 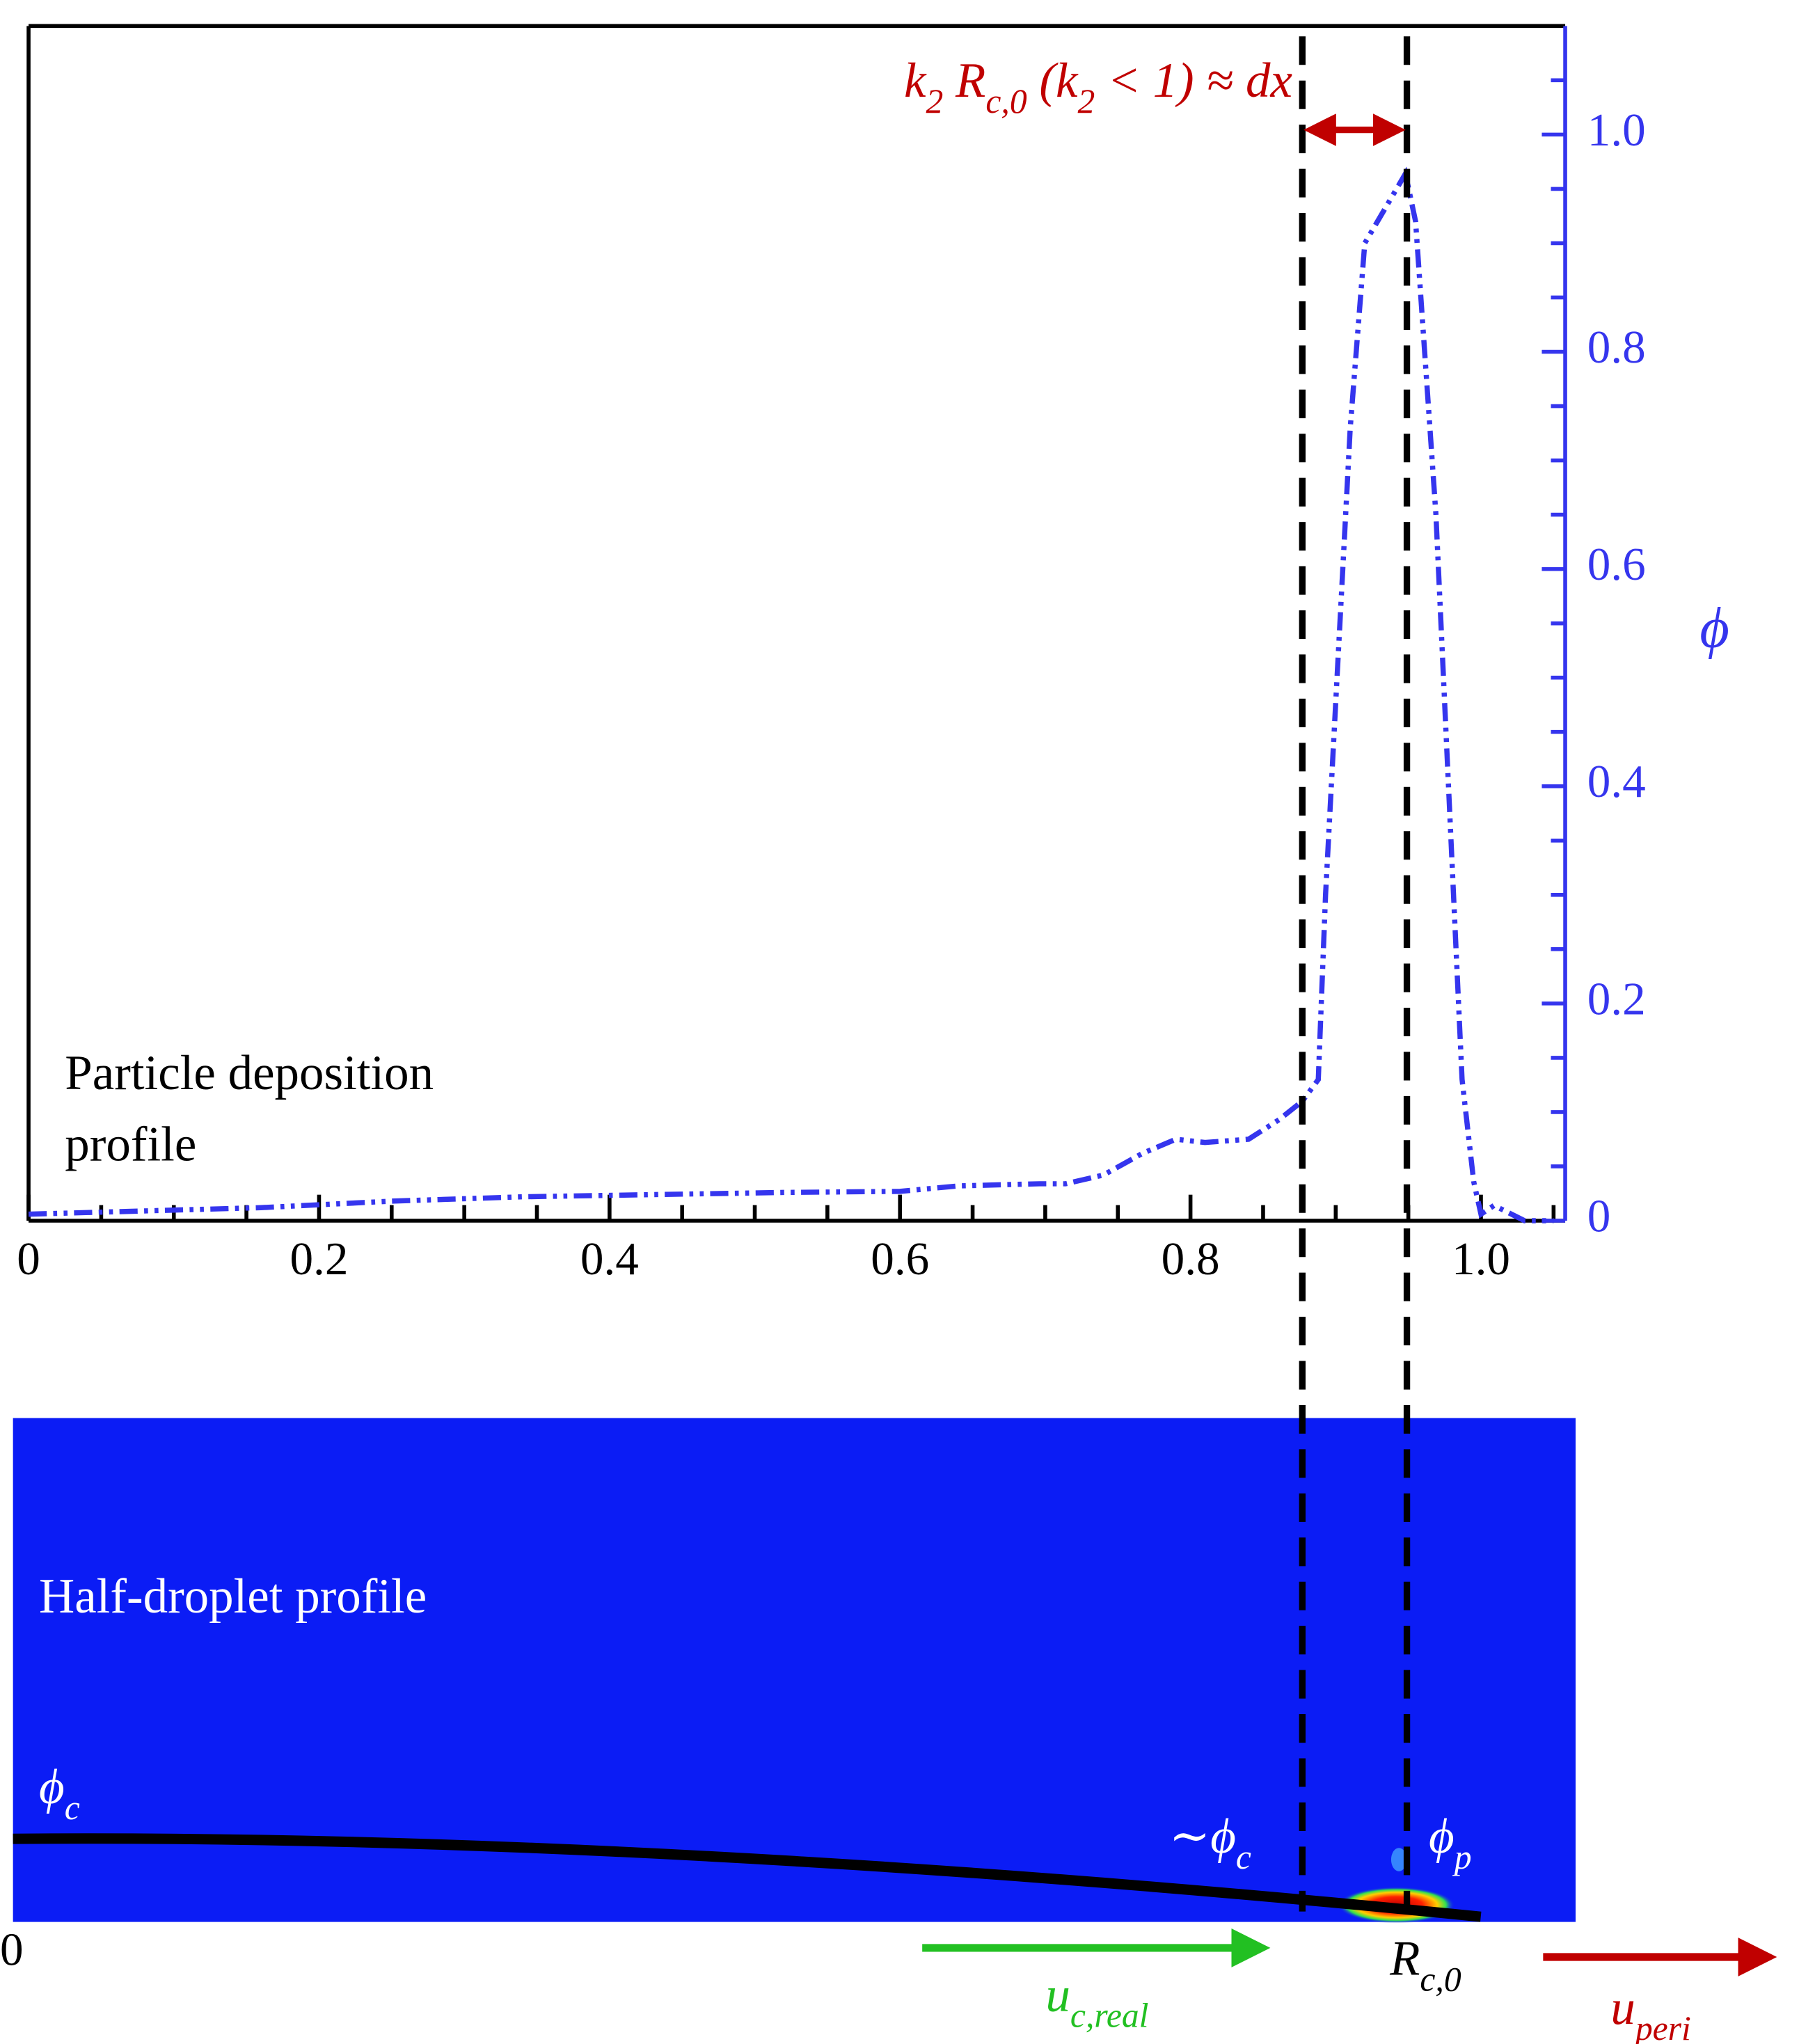 I want to click on y2-tick-label: 0, so click(x=1599, y=1216).